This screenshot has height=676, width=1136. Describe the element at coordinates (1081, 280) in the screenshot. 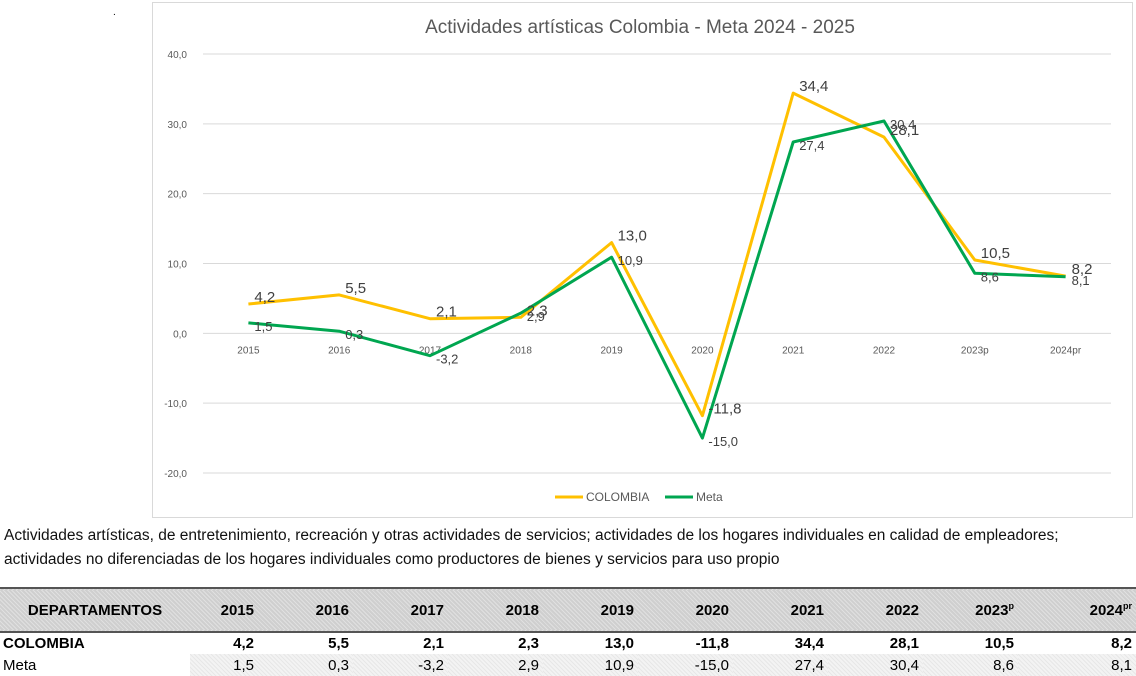

I see `data-label: 8,1` at that location.